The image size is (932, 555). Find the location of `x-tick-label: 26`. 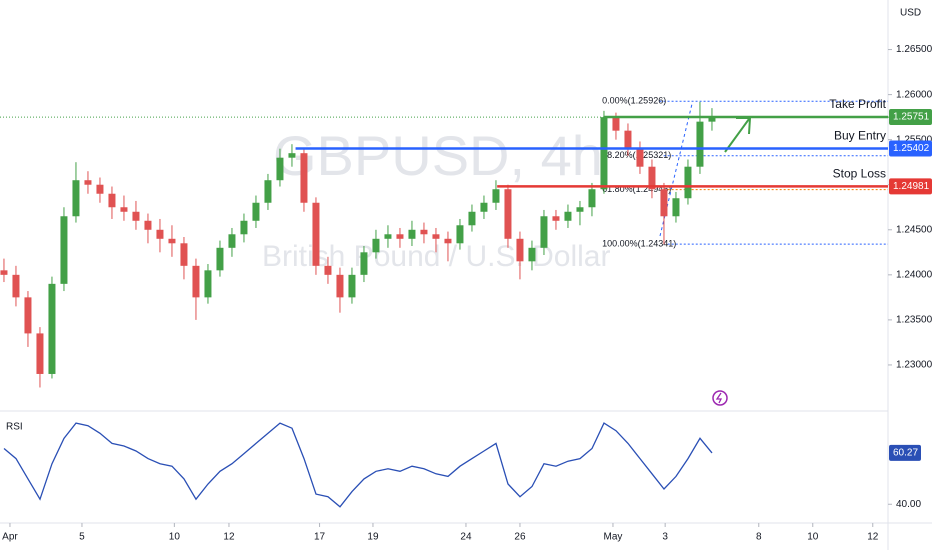

x-tick-label: 26 is located at coordinates (520, 537).